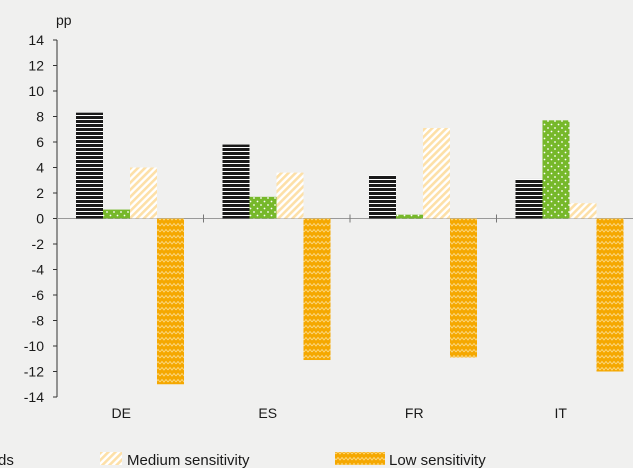  I want to click on y-tick-label: 6, so click(40, 142).